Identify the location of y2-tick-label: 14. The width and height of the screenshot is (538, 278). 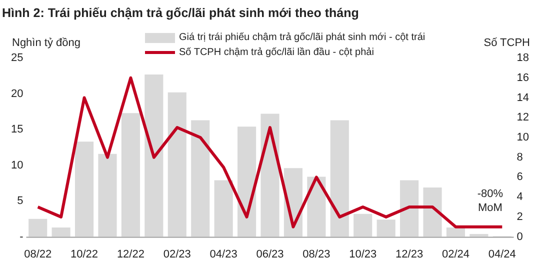
(523, 98).